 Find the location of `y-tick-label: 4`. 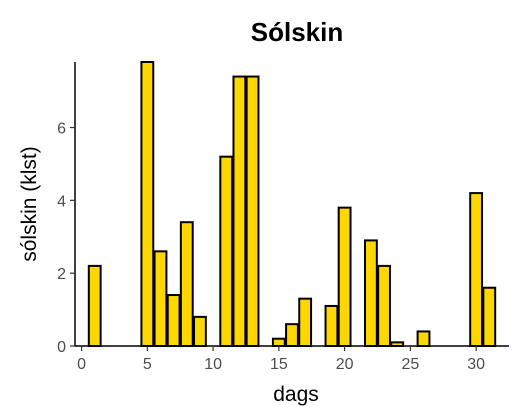

y-tick-label: 4 is located at coordinates (61, 201).